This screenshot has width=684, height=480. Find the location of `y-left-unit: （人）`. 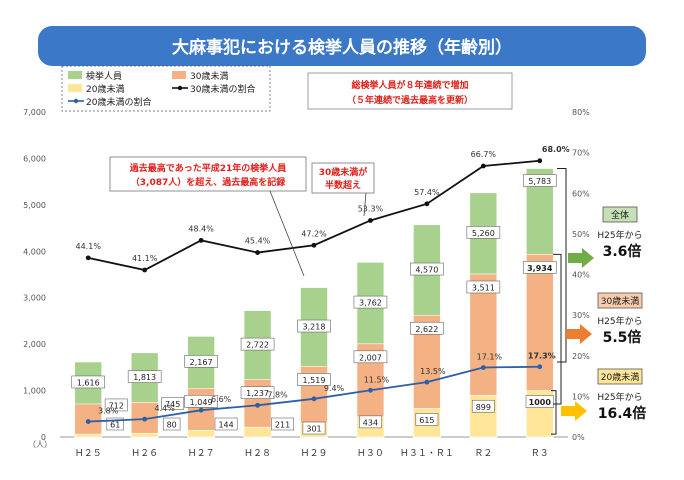

y-left-unit: （人） is located at coordinates (40, 444).